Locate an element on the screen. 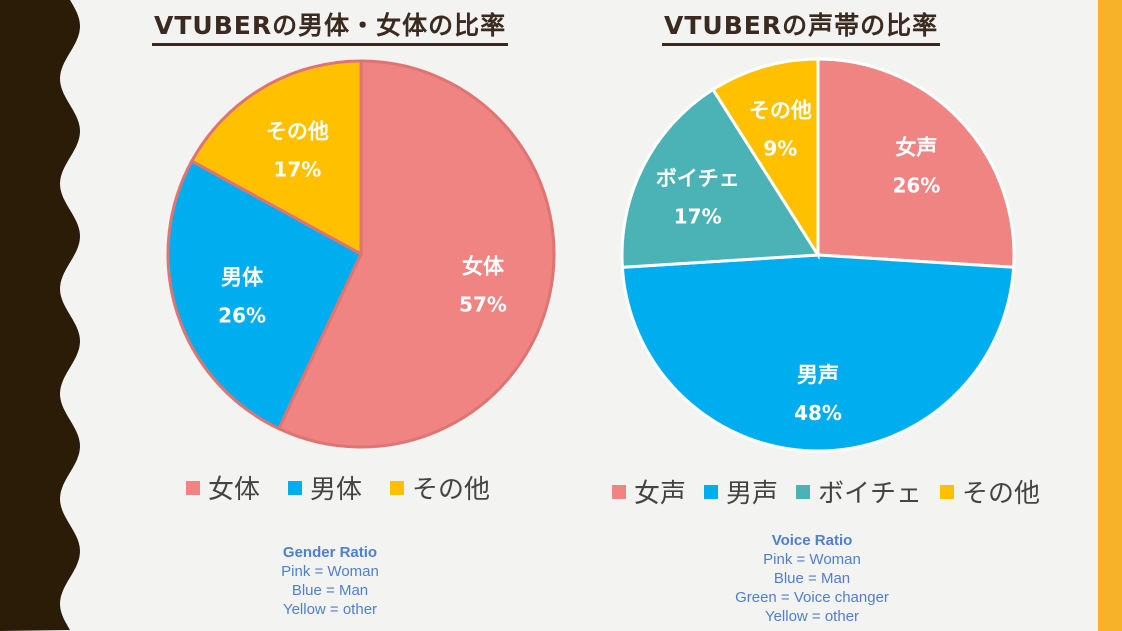 The image size is (1122, 631). legend-label: 女体 is located at coordinates (234, 490).